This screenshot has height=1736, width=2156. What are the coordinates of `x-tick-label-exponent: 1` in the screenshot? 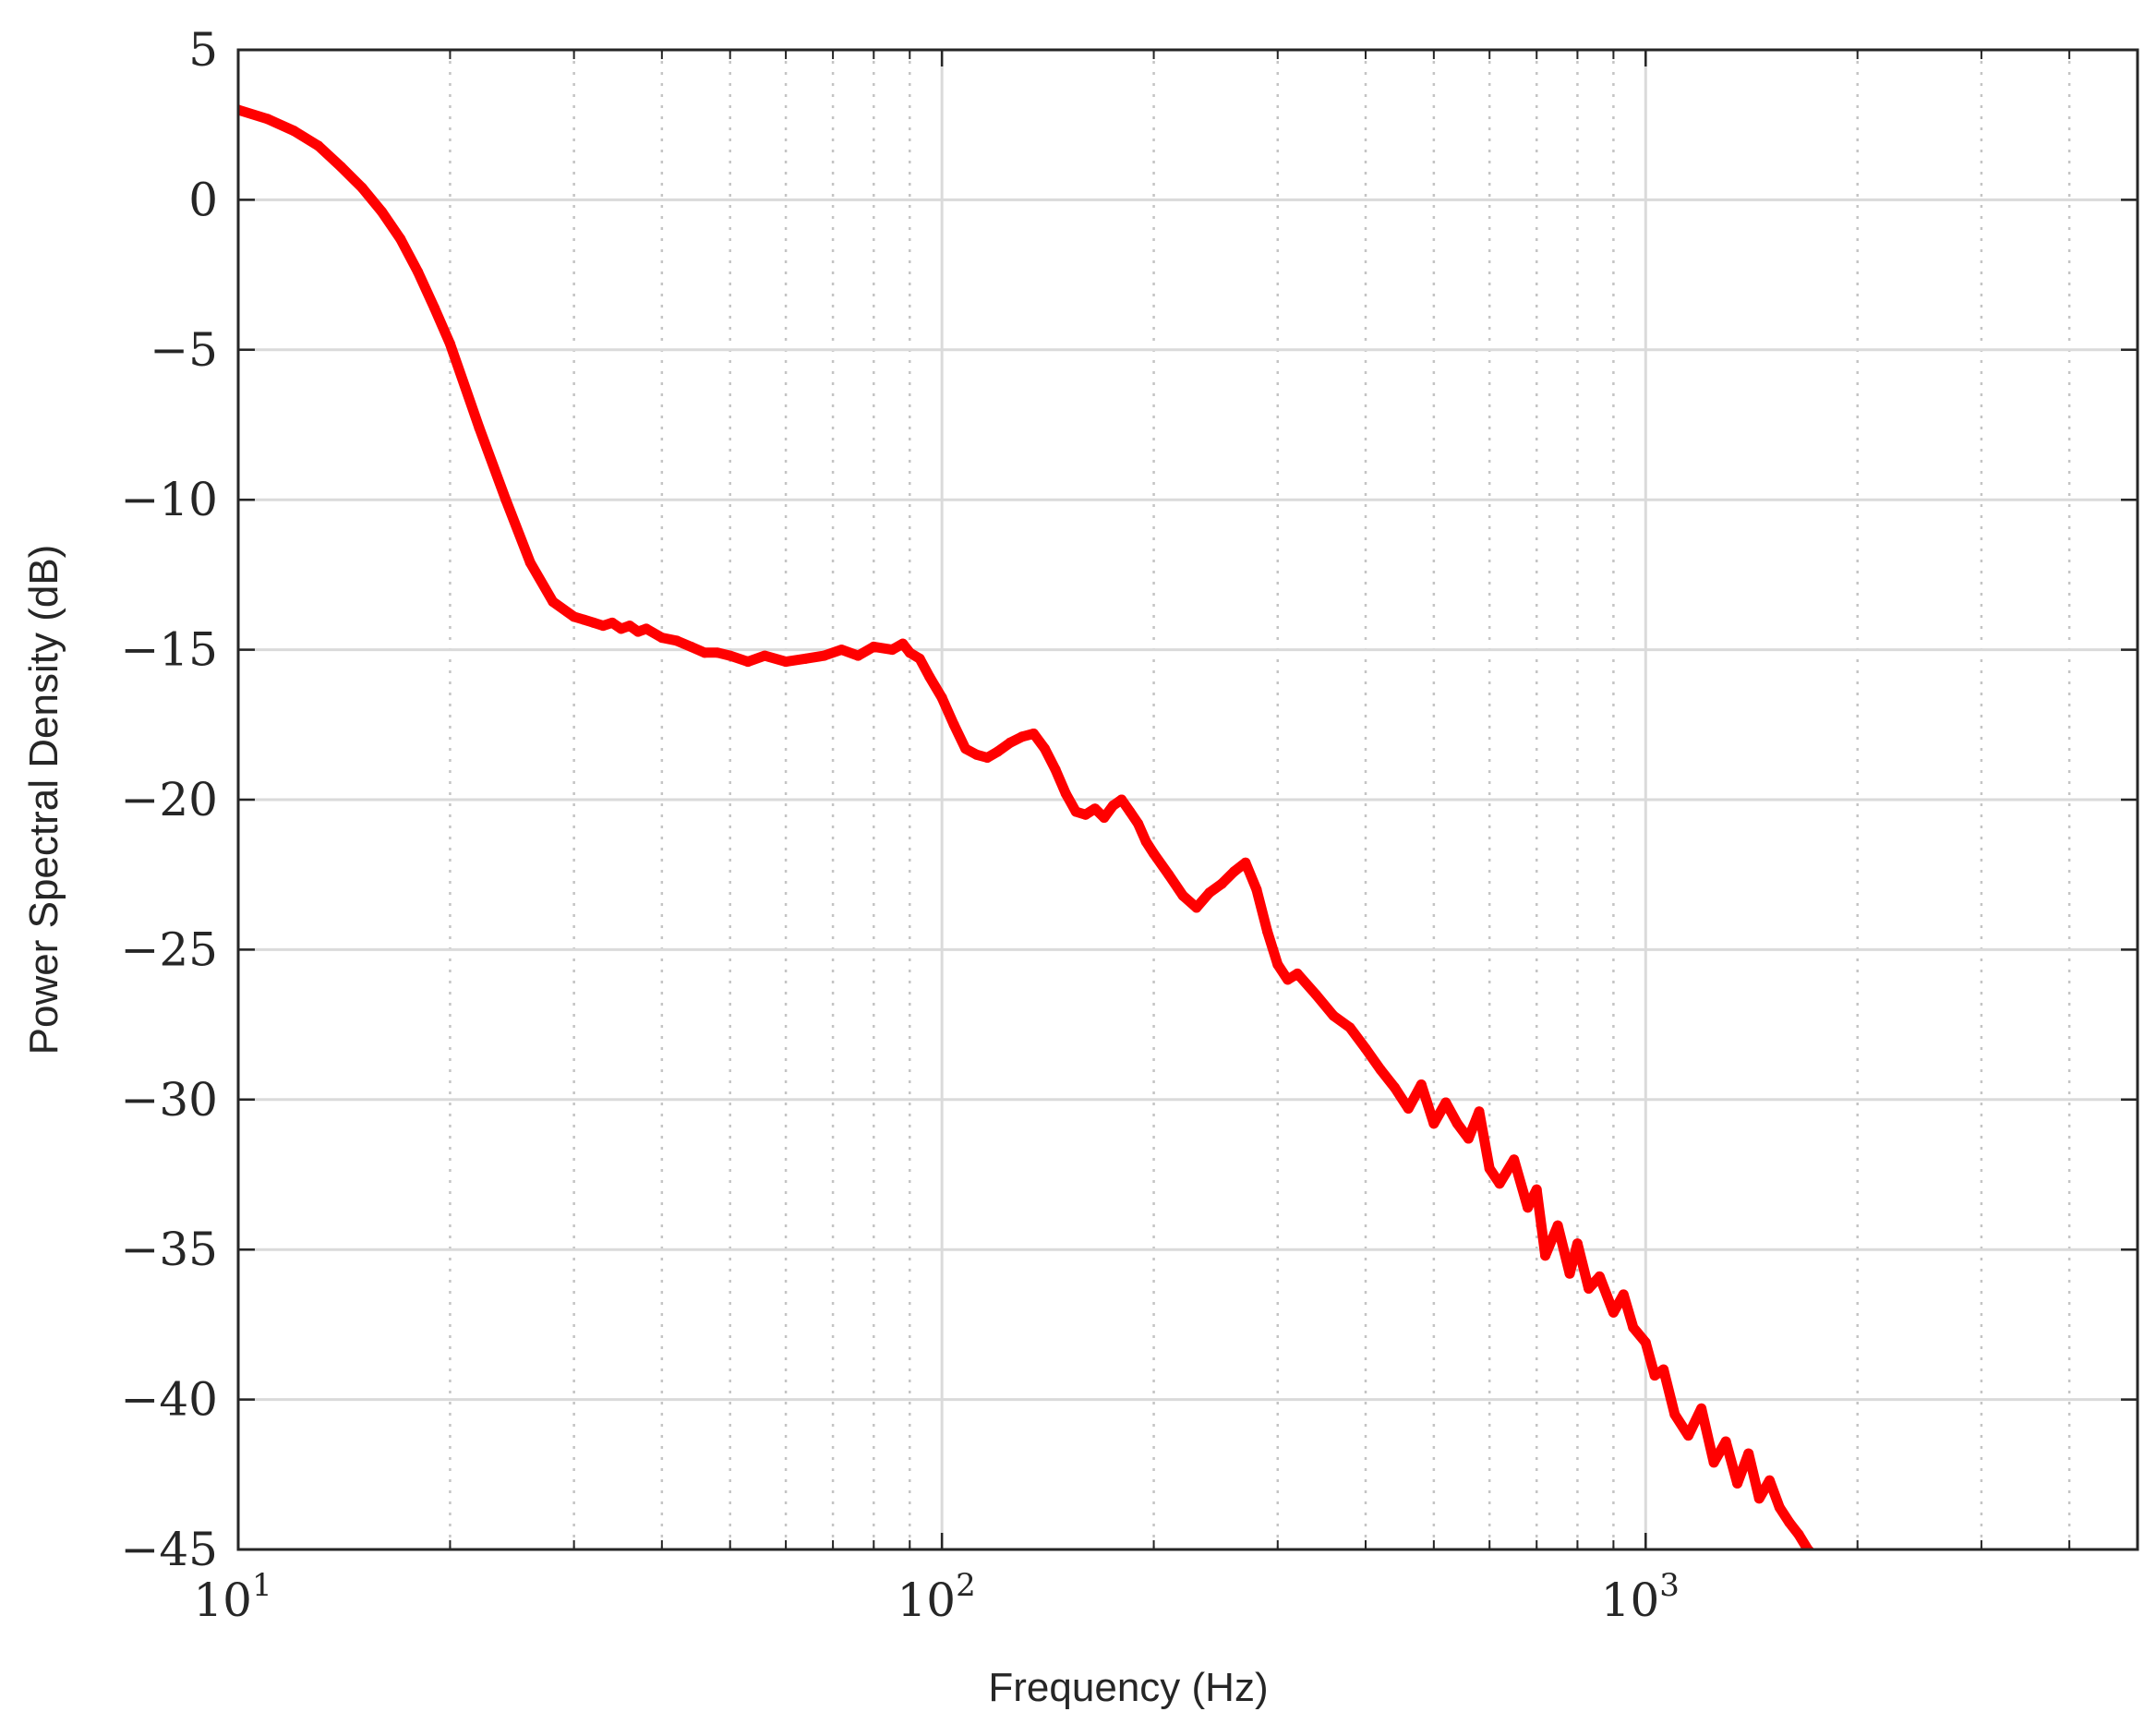 It's located at (262, 1586).